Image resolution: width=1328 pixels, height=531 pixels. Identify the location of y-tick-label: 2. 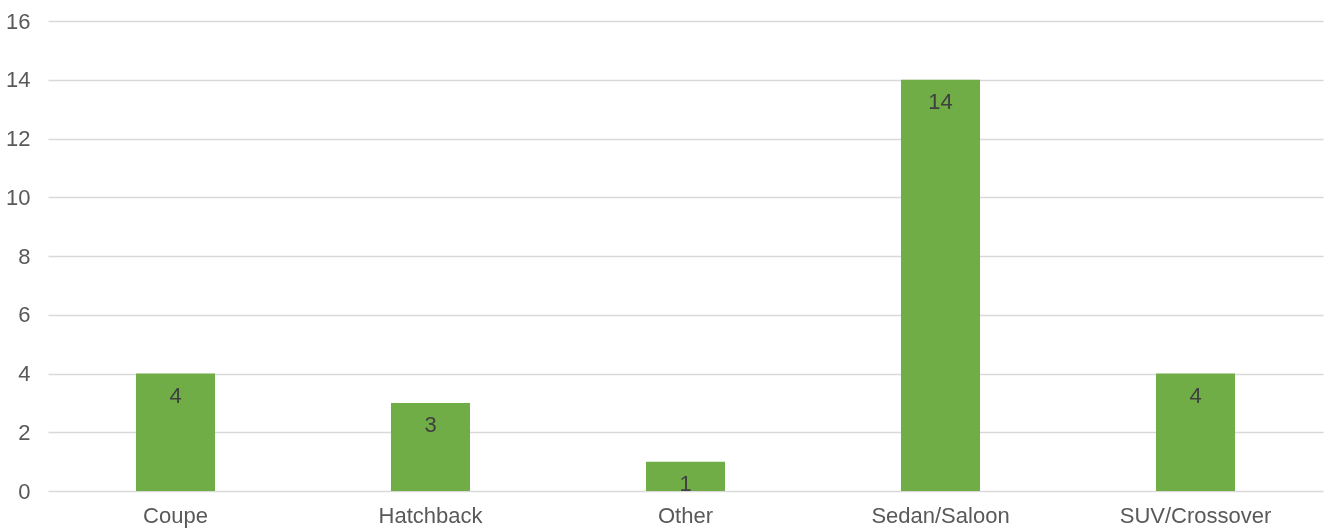
(24, 432).